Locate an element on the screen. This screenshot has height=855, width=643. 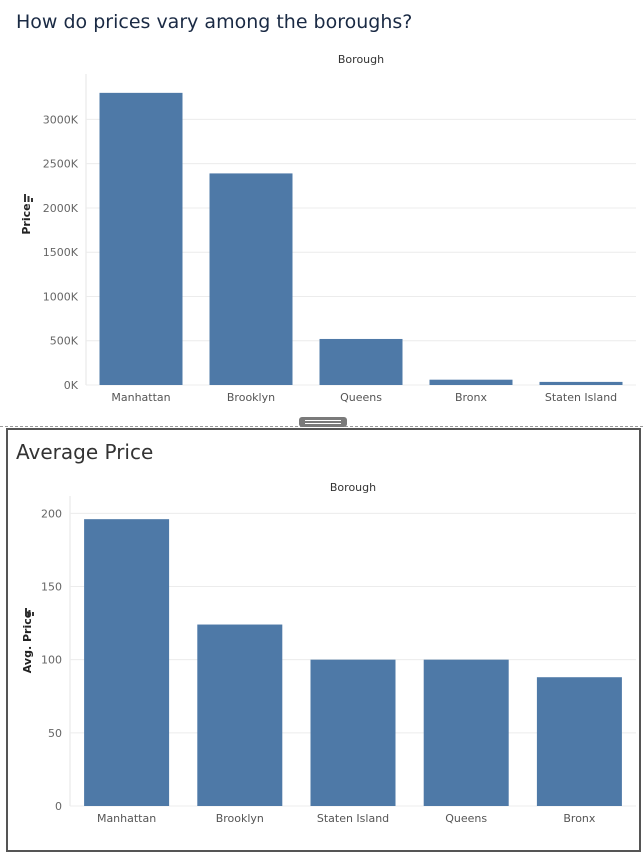
y-tick-label: 100 is located at coordinates (51, 660).